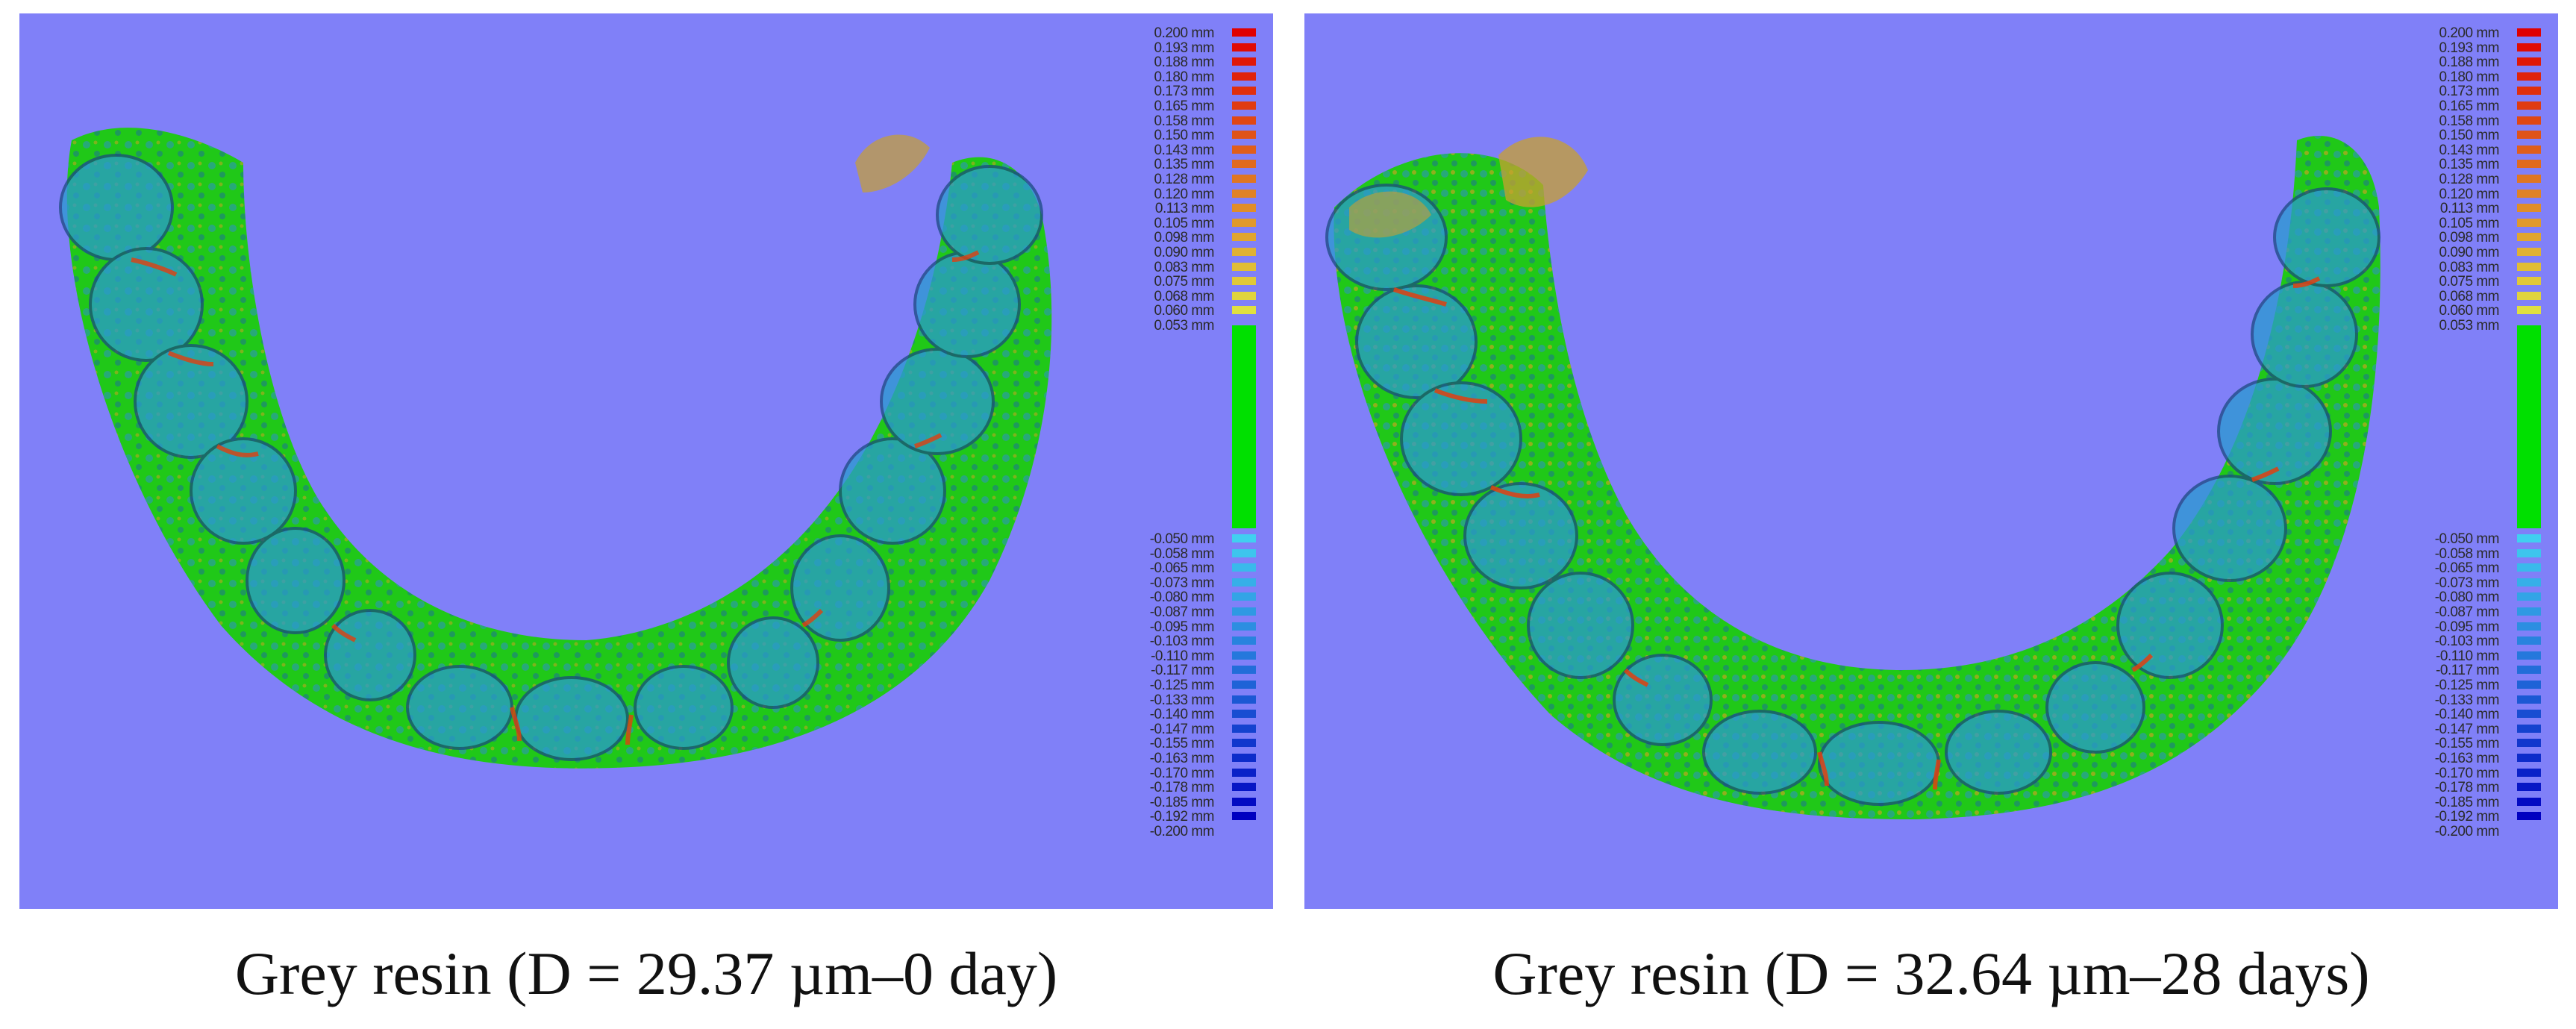 The image size is (2576, 1029). I want to click on legend-value: 0.158 mm, so click(2469, 121).